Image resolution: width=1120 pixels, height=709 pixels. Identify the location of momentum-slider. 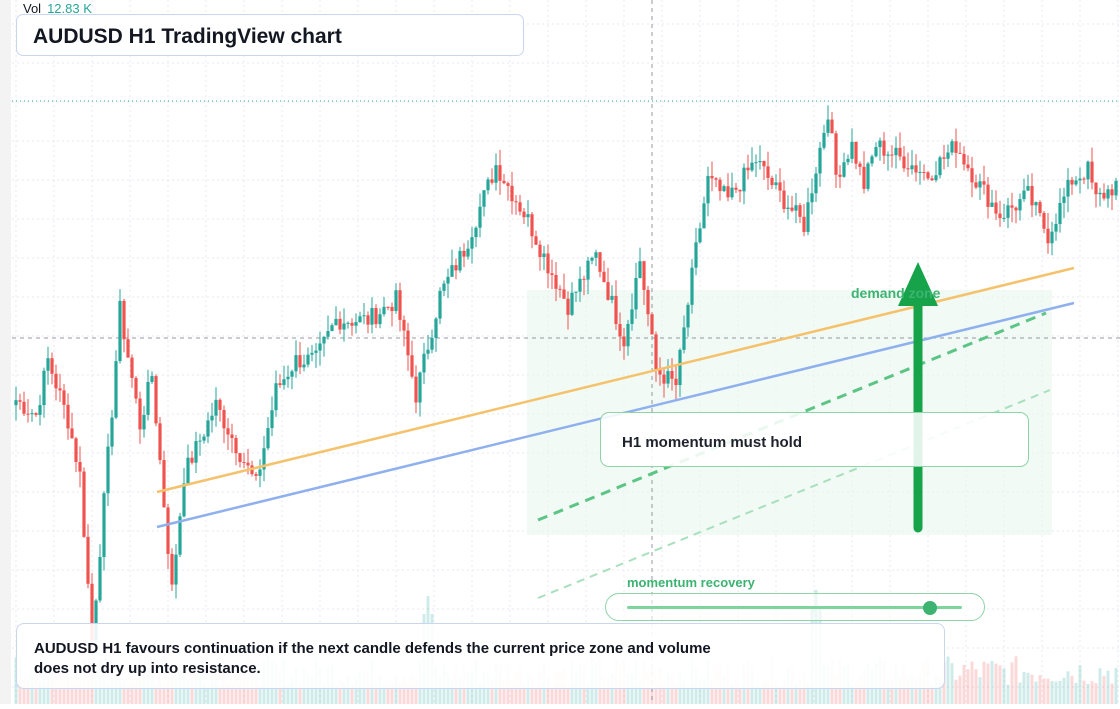
(795, 607).